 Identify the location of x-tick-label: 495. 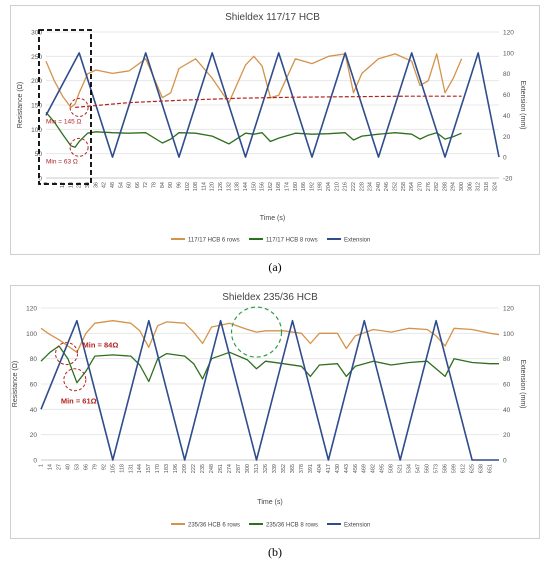
(383, 468).